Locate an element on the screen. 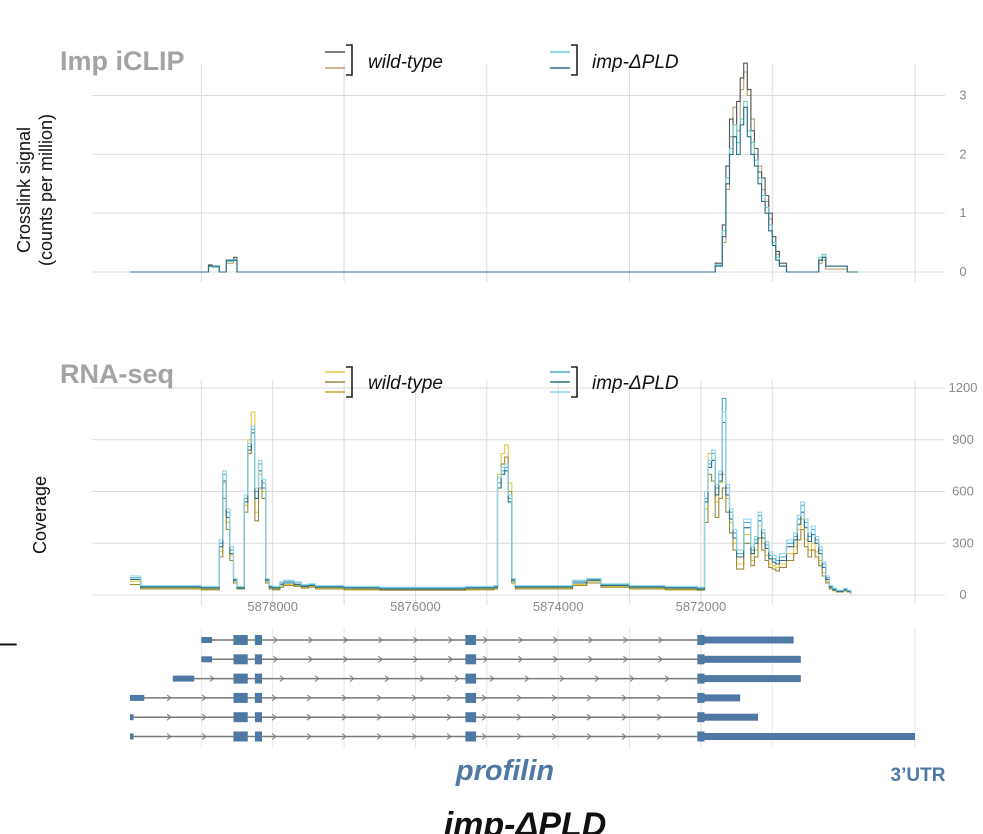  iclip-ylabel-line2: (counts per million) is located at coordinates (46, 190).